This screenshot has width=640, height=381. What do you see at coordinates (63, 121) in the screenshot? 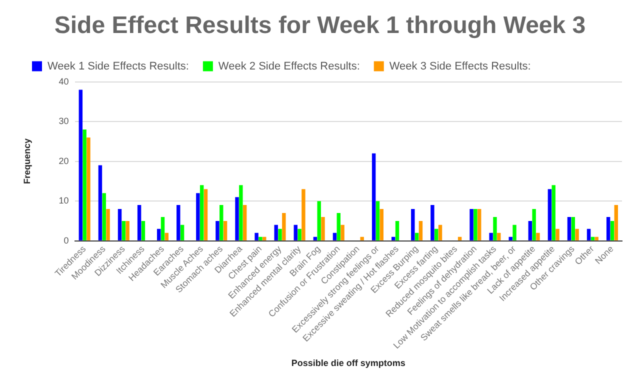
I see `y-tick-label: 30` at bounding box center [63, 121].